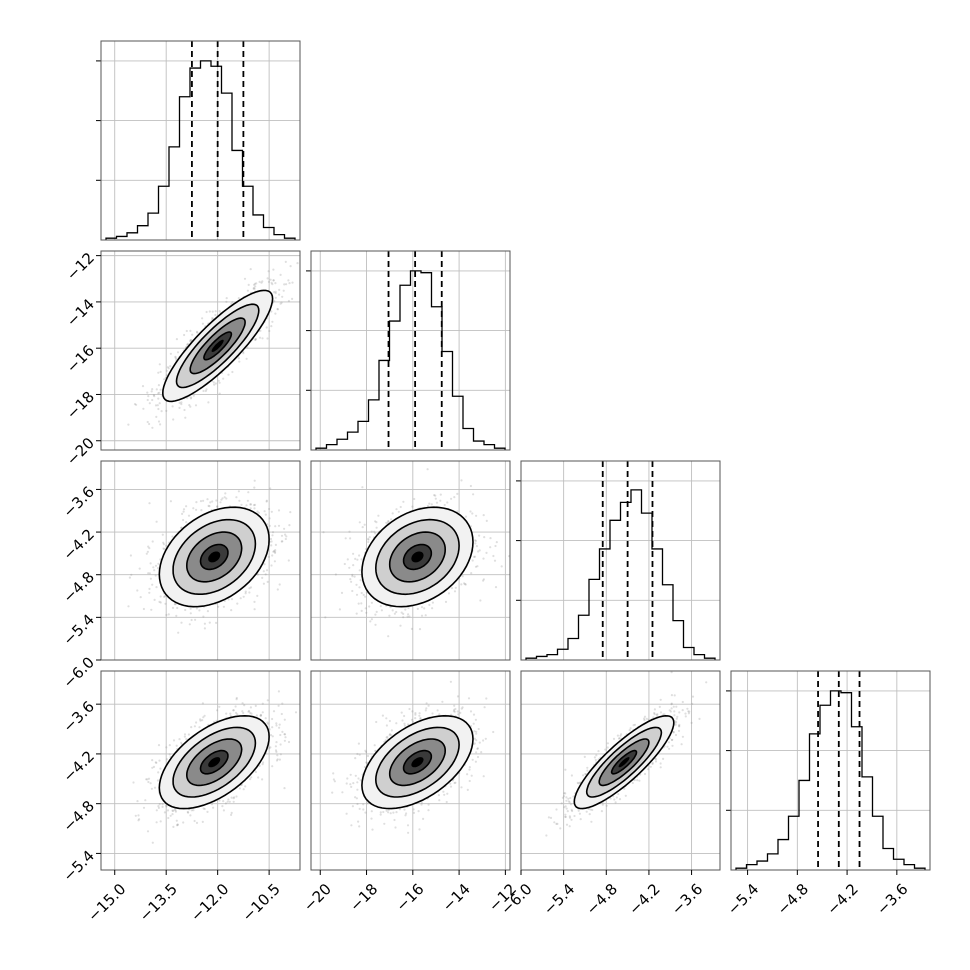 The height and width of the screenshot is (970, 970). What do you see at coordinates (106, 902) in the screenshot?
I see `x-tick-label: −15.0` at bounding box center [106, 902].